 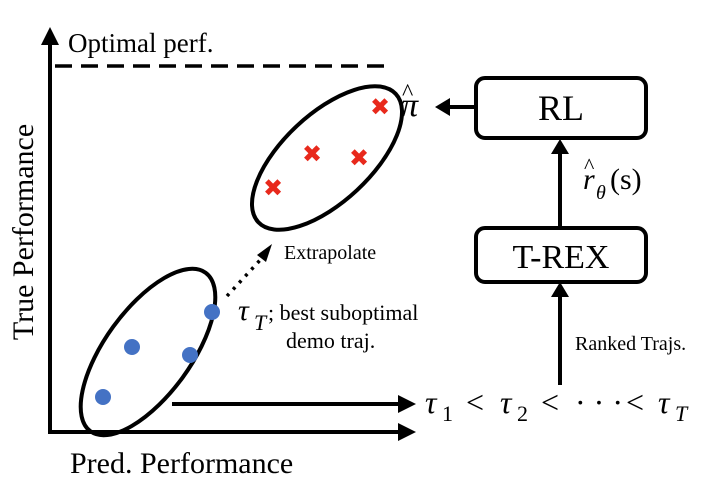 I want to click on ranking-expression: τ 1 < τ 2 < · · · < τ T, so click(x=557, y=405).